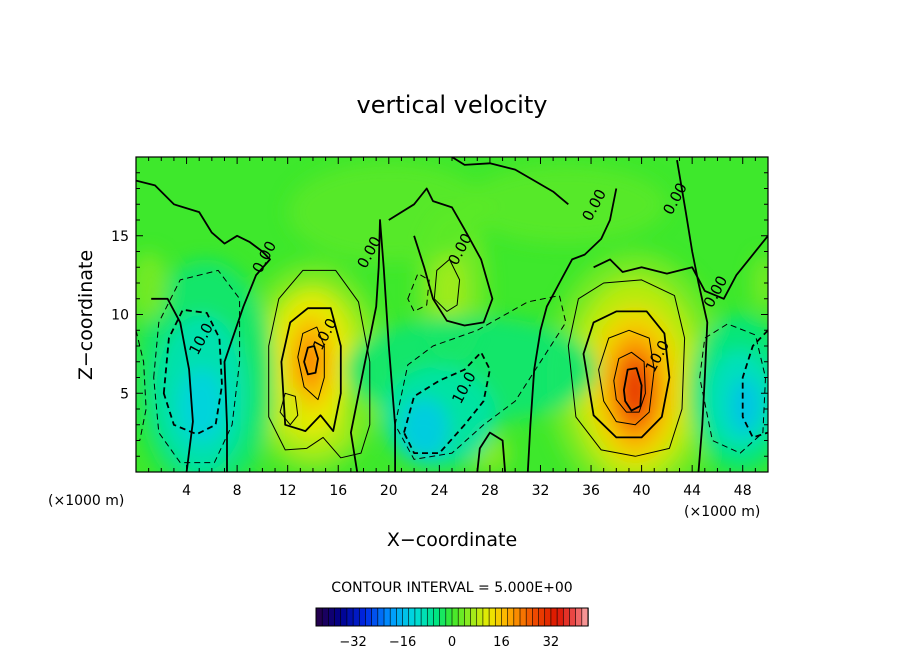  Describe the element at coordinates (591, 491) in the screenshot. I see `x-tick-label: 36` at that location.